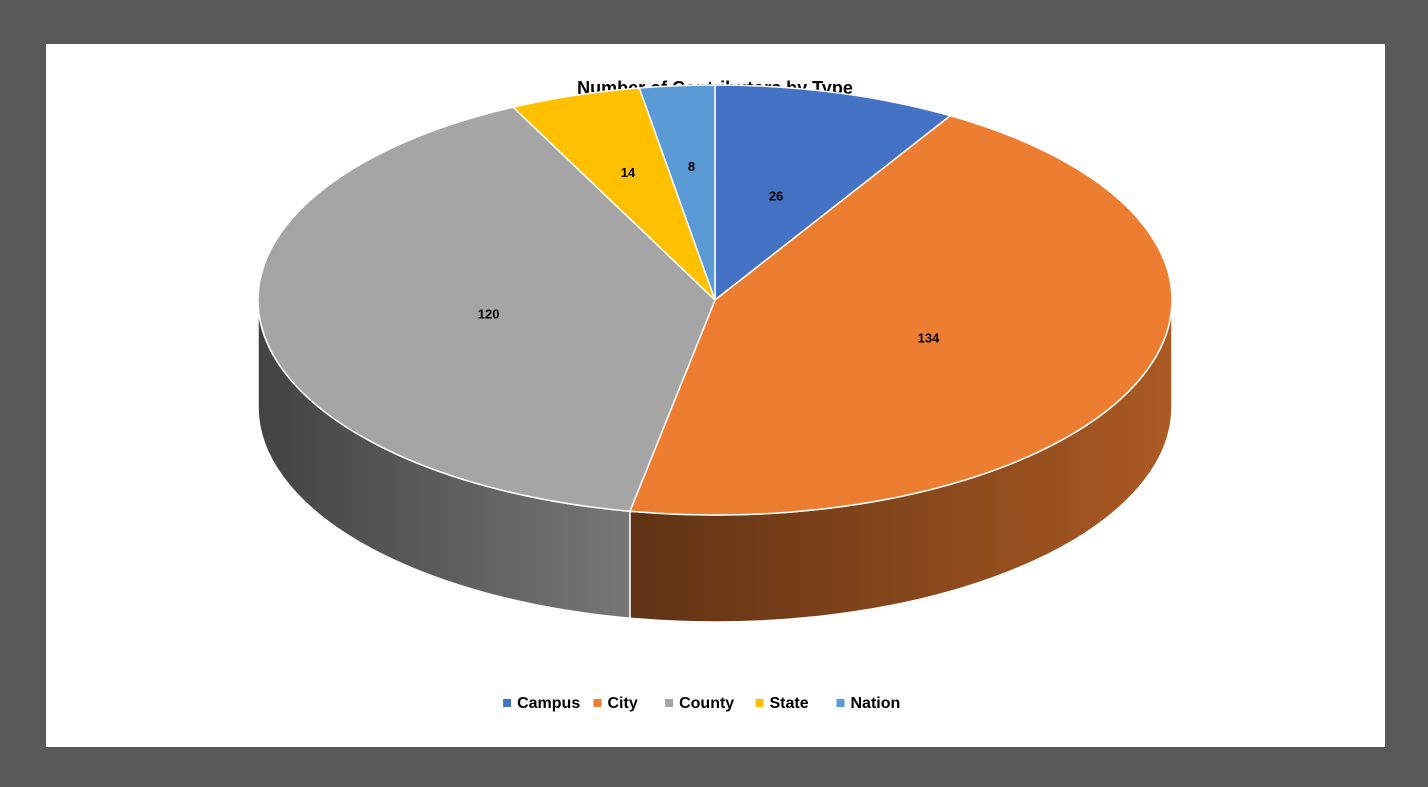 The width and height of the screenshot is (1428, 787). I want to click on legend-item-county: County, so click(699, 703).